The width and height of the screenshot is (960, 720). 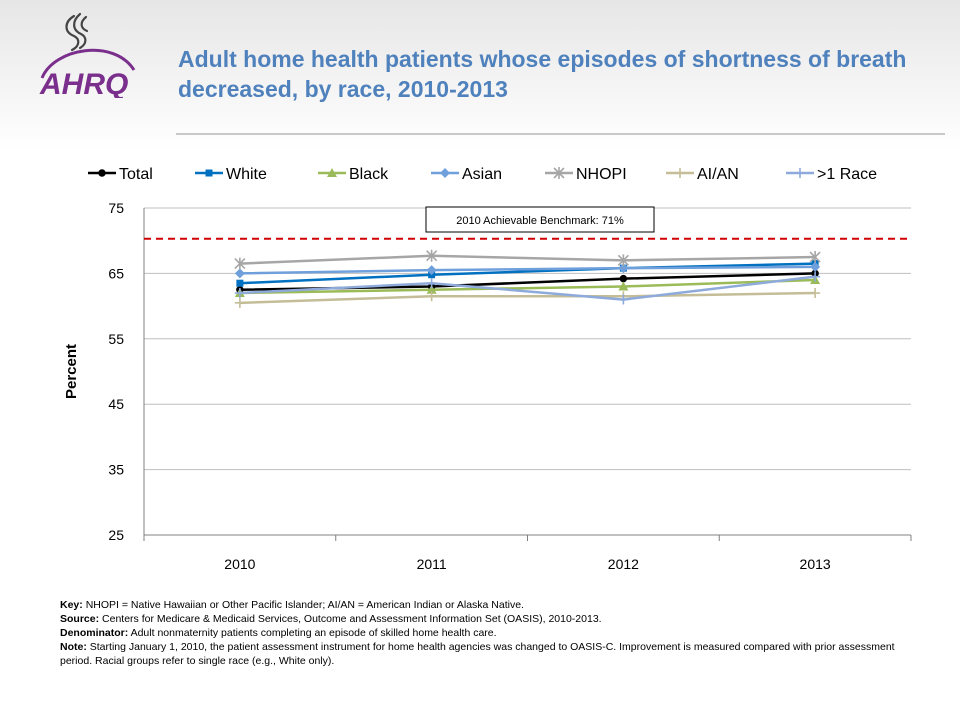 I want to click on legend-label-white: White, so click(x=246, y=174).